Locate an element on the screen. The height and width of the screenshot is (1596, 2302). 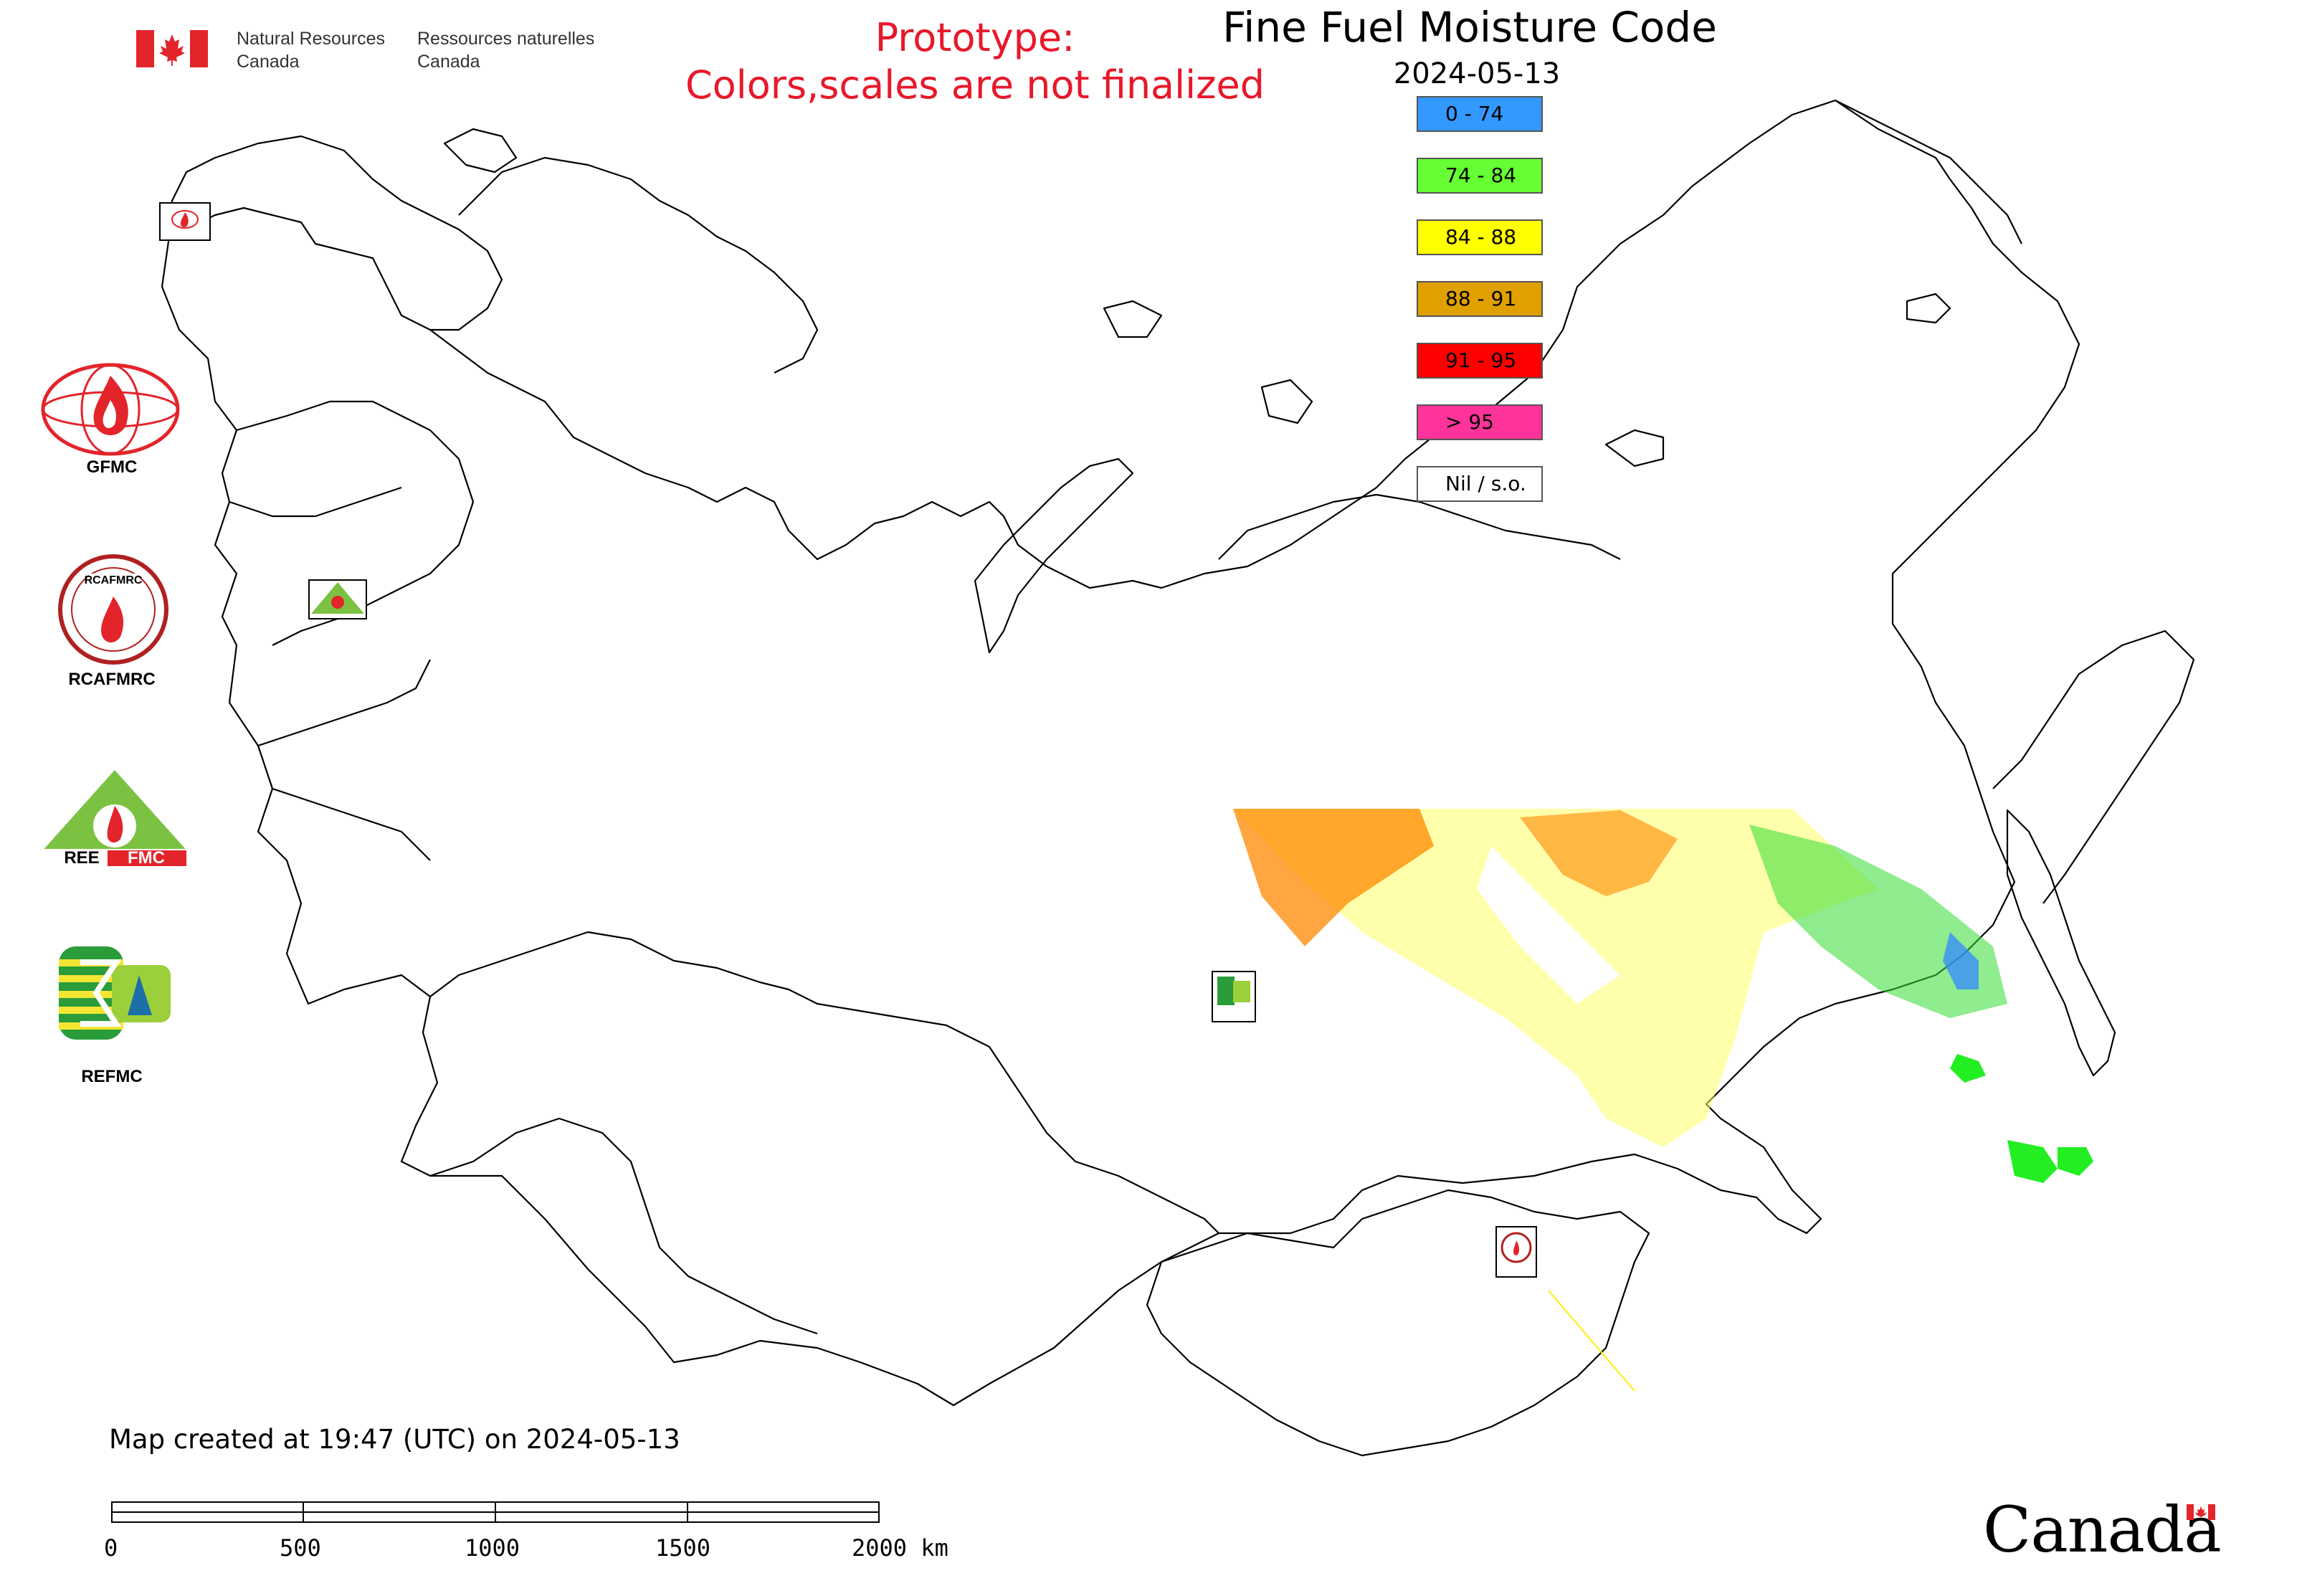
svg-text: RCAFMRC is located at coordinates (114, 580).